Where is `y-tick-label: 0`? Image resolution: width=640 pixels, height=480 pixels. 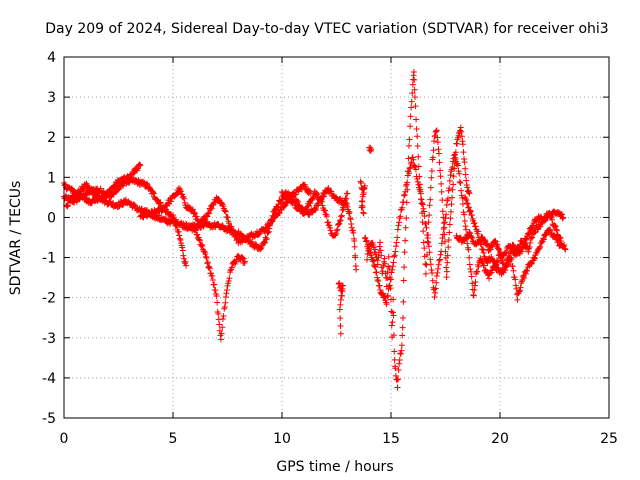 y-tick-label: 0 is located at coordinates (51, 218).